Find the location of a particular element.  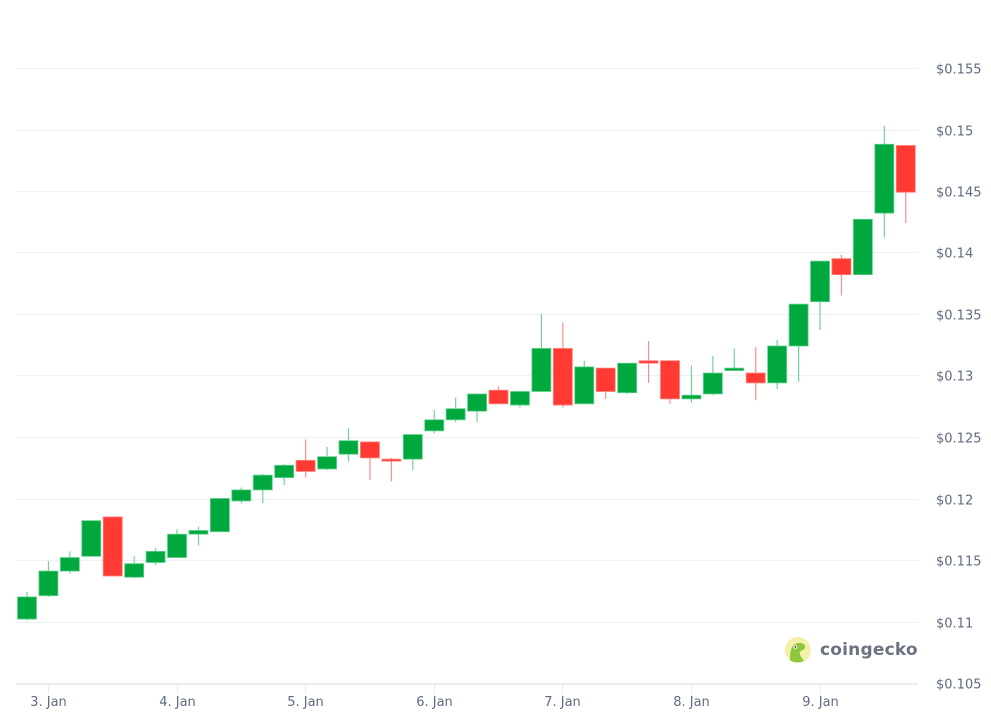

coingecko-watermark: coingecko is located at coordinates (851, 650).